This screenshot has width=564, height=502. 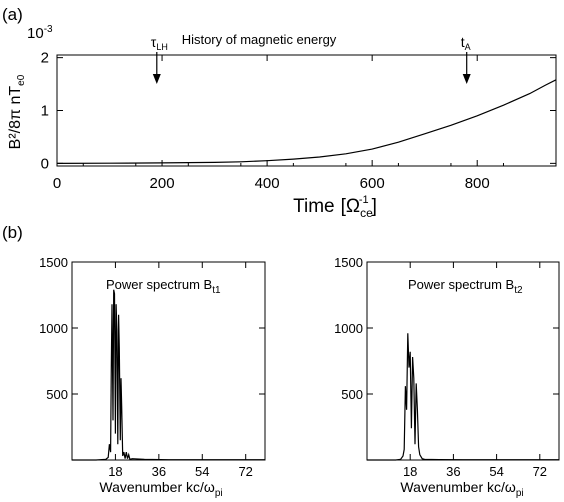 I want to click on a-x-tick-label-2: 400, so click(x=267, y=183).